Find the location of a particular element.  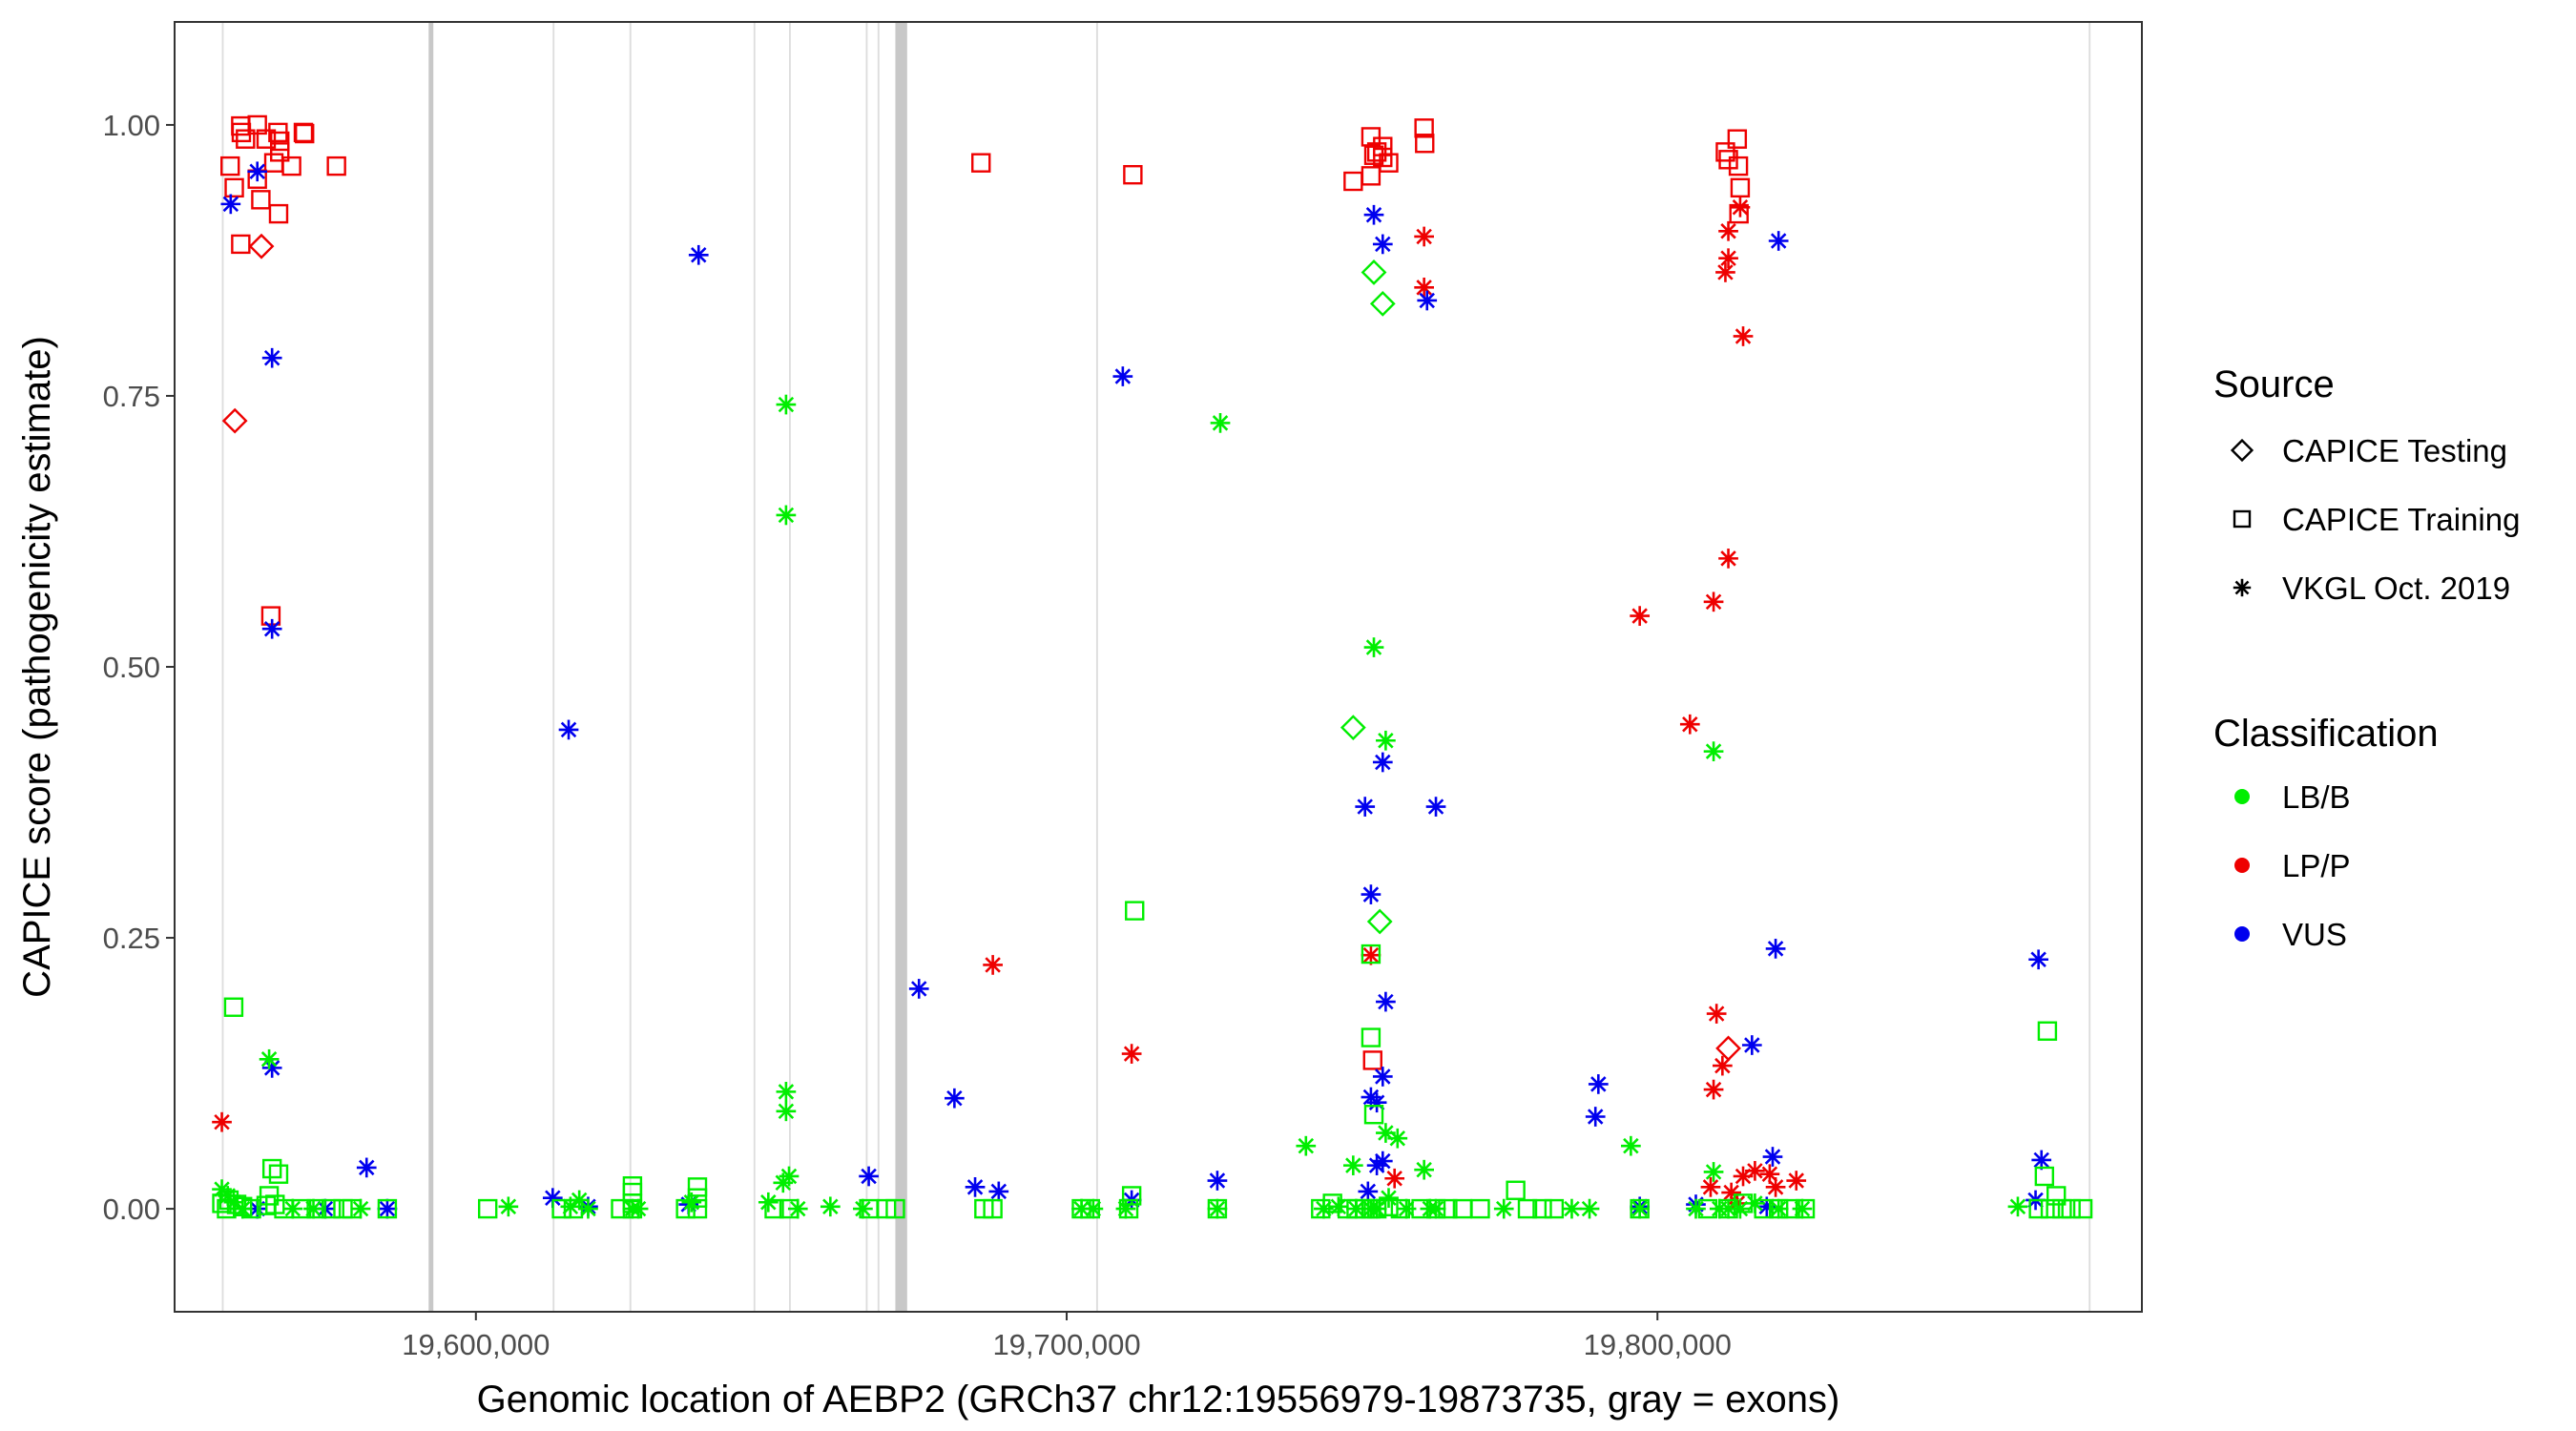

legend-class-item: LB/B is located at coordinates (2292, 797).